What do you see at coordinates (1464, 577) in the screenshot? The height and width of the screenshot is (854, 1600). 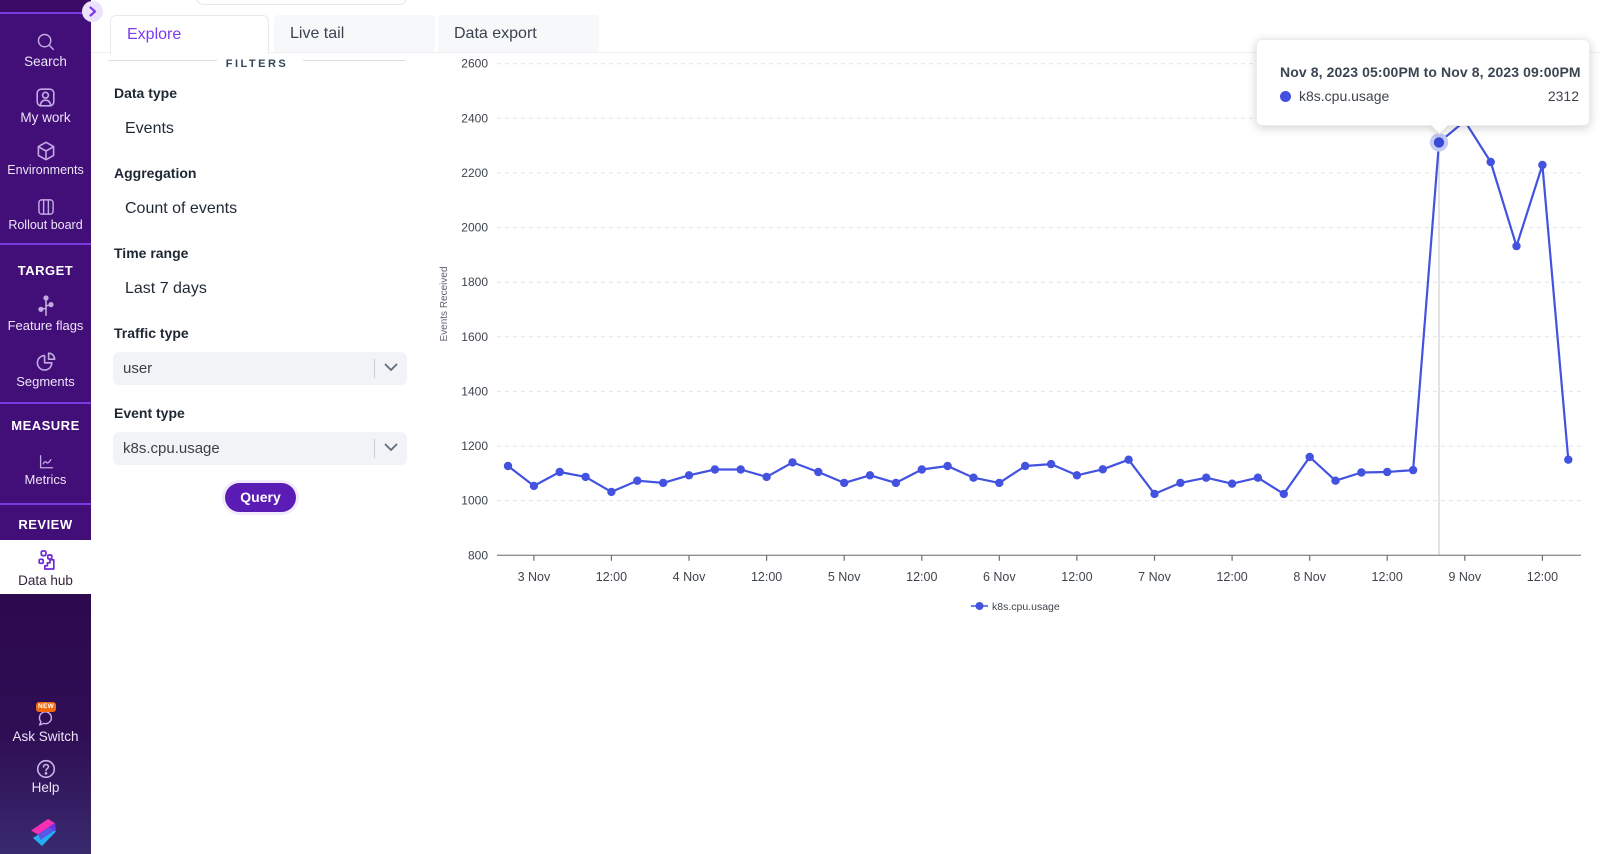 I see `svg-text: 9 Nov` at bounding box center [1464, 577].